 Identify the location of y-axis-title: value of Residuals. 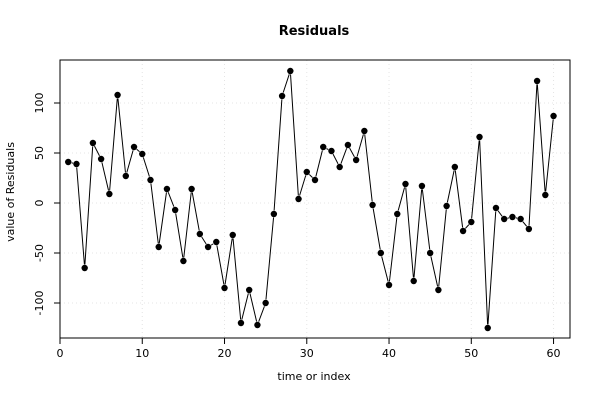
(10, 192).